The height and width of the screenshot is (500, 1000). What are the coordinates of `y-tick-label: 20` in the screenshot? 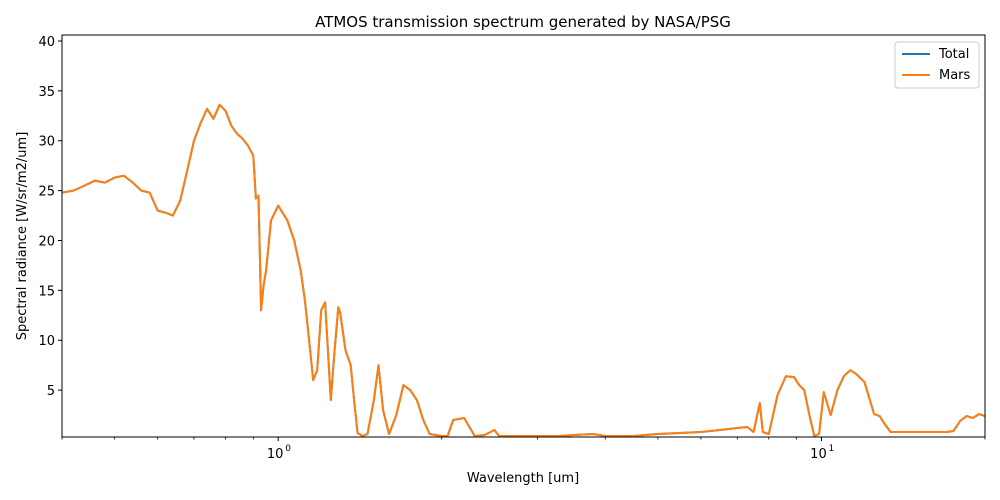 It's located at (46, 241).